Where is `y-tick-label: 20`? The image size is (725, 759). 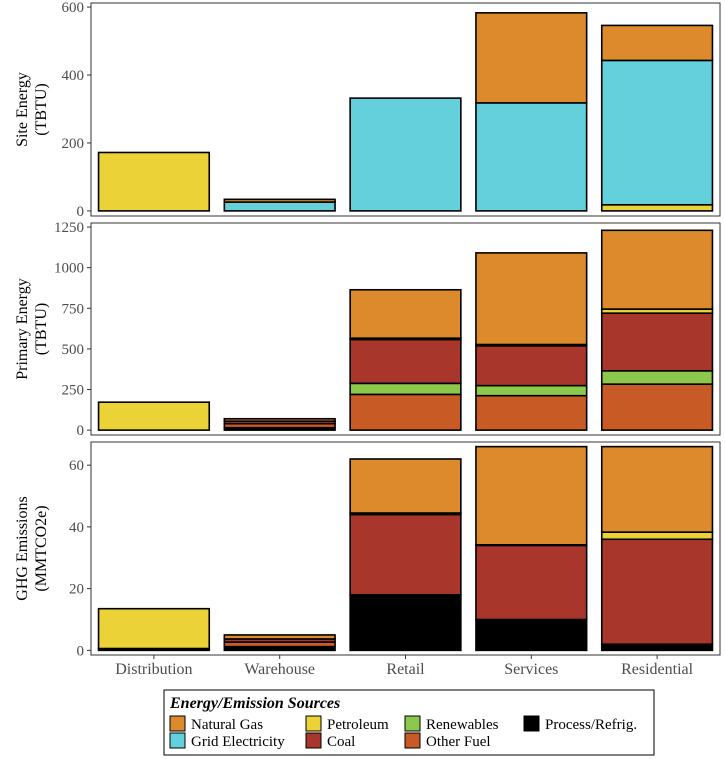
y-tick-label: 20 is located at coordinates (76, 590).